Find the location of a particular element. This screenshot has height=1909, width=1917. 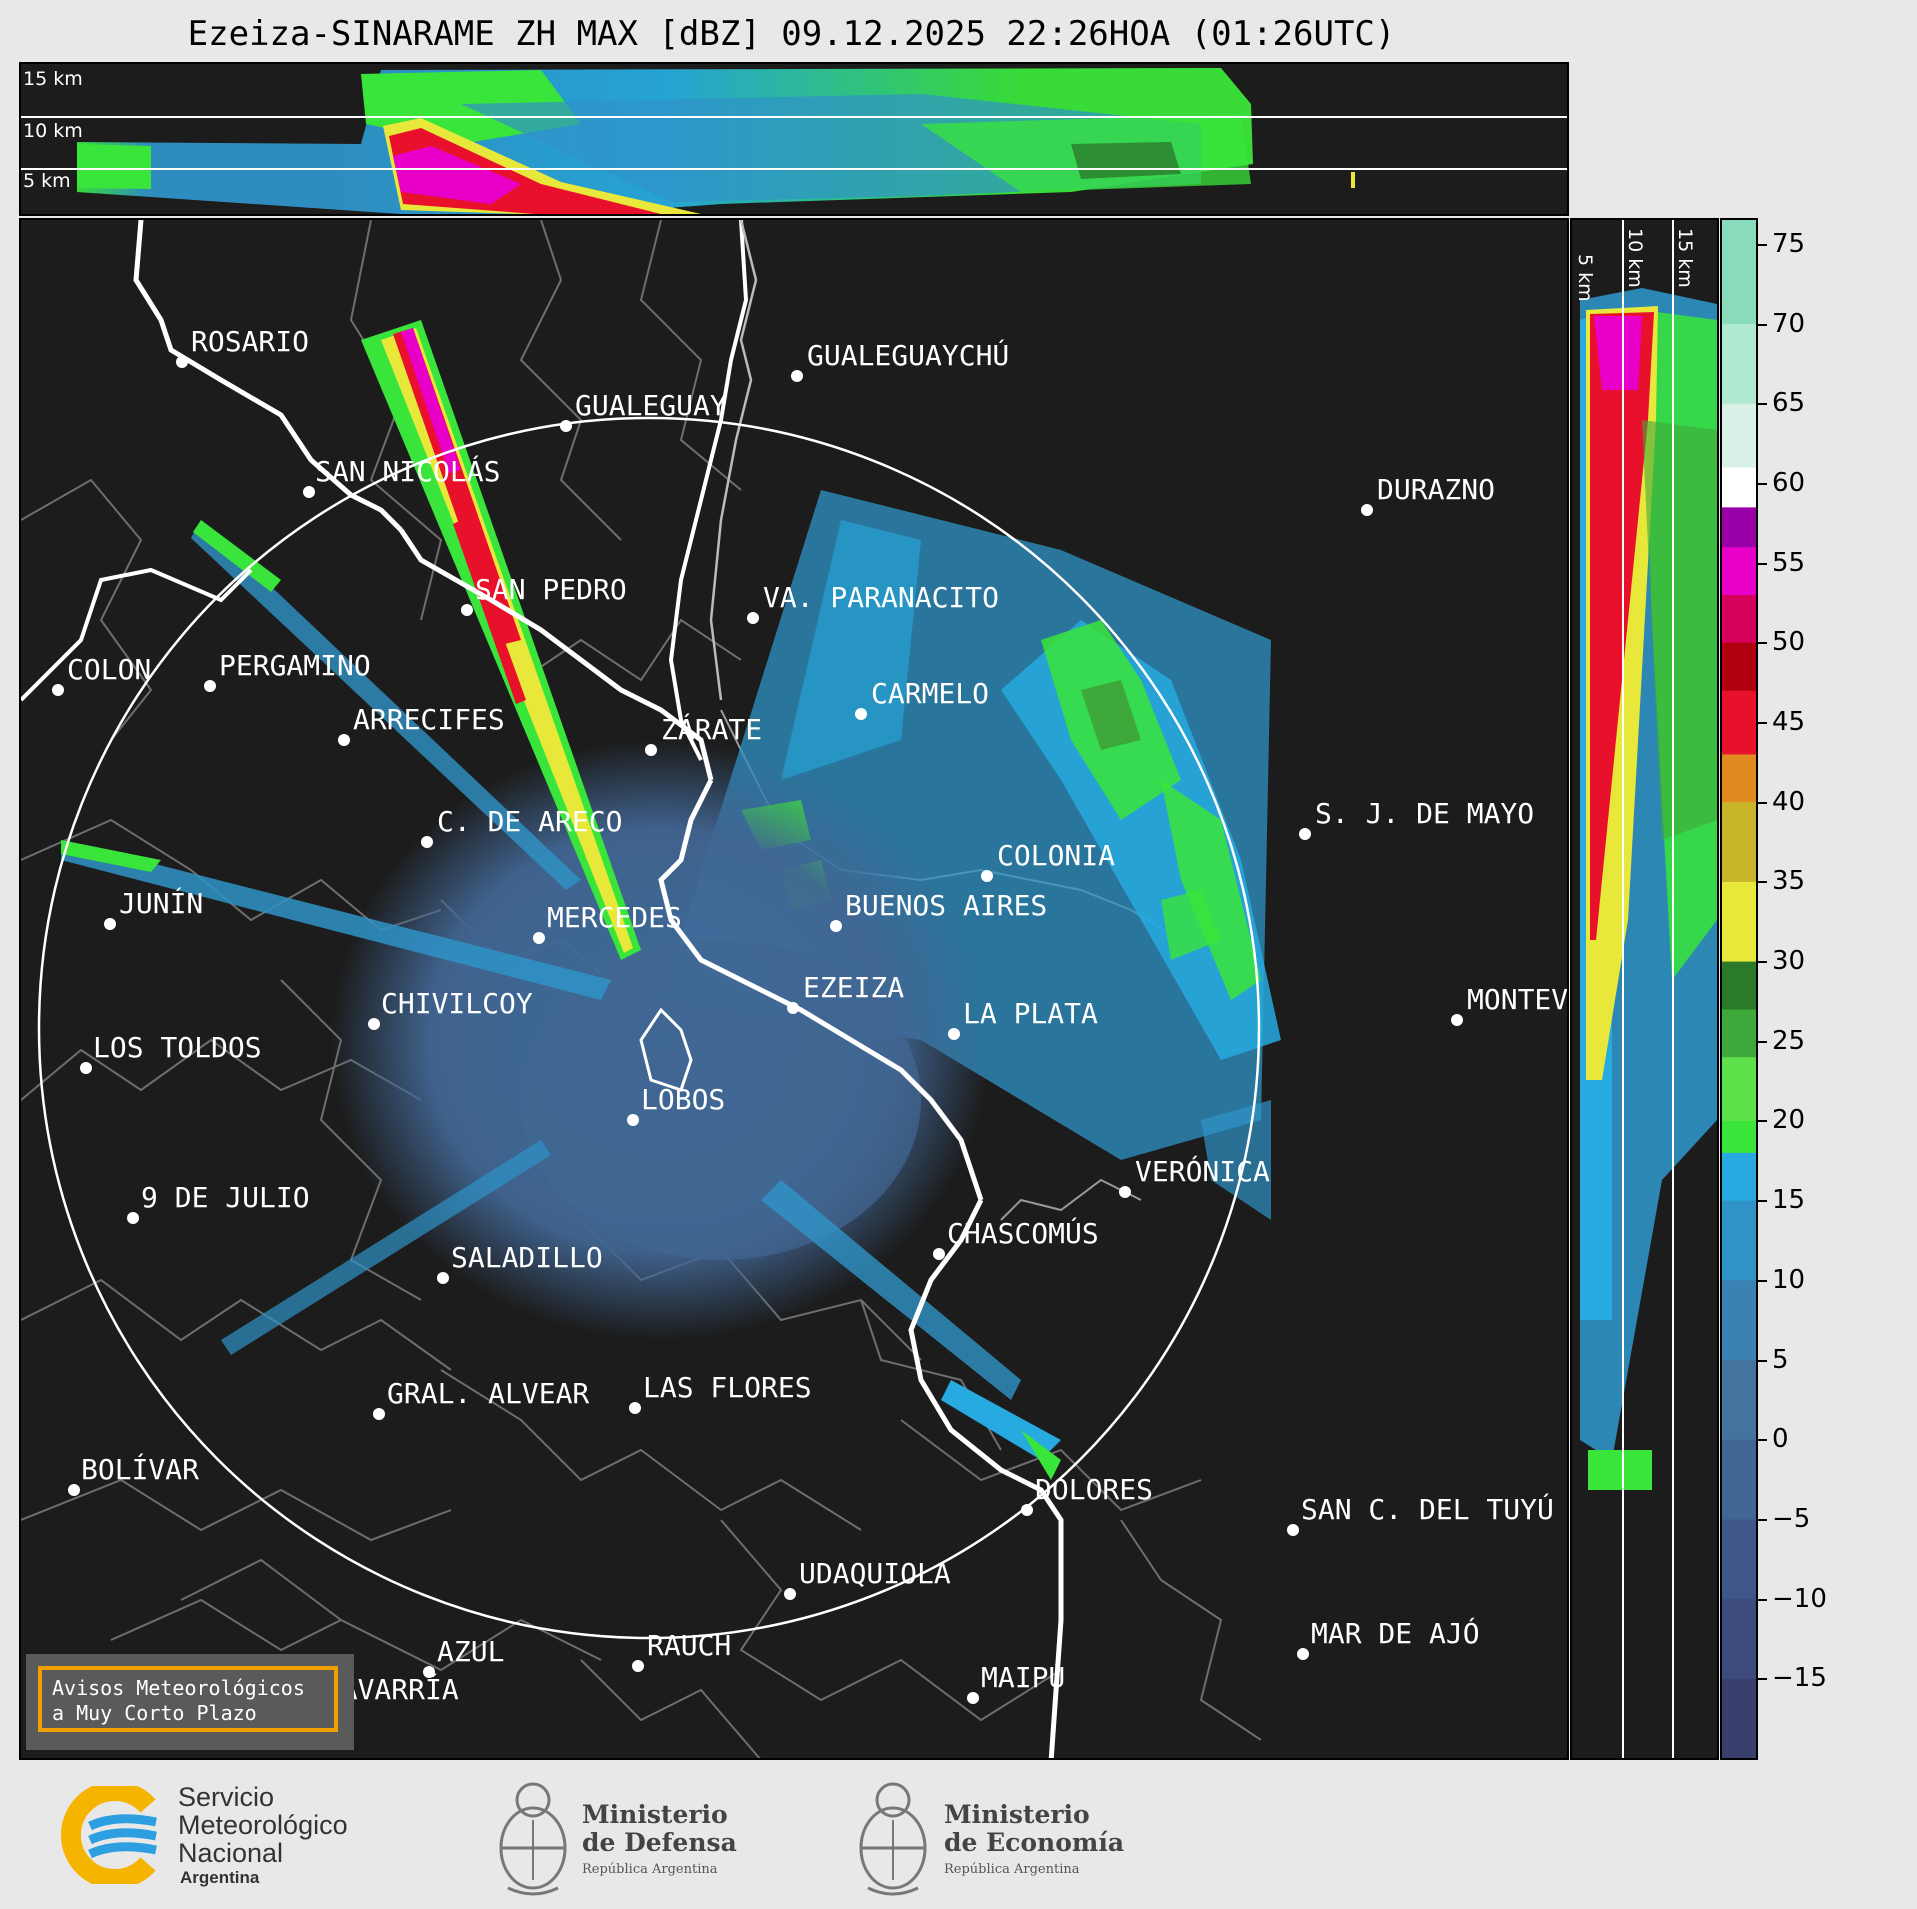

city-dot-la-plata is located at coordinates (954, 1034).